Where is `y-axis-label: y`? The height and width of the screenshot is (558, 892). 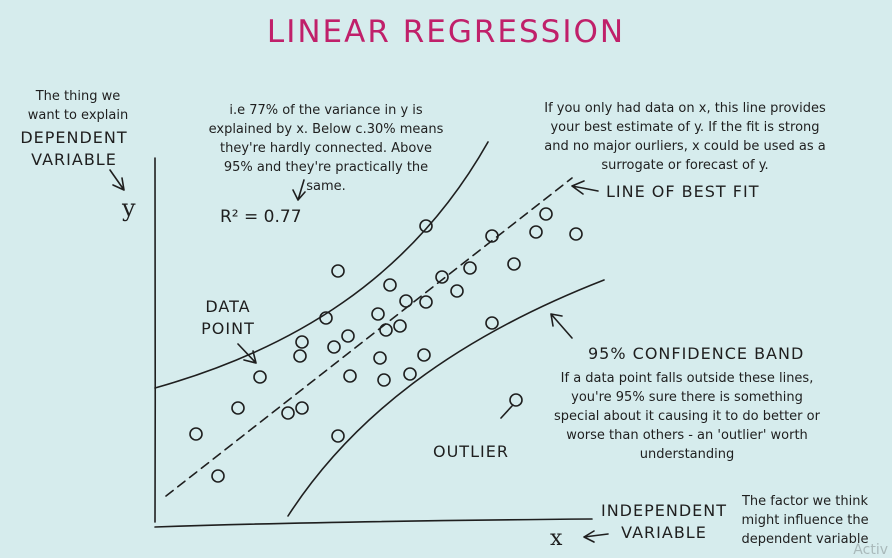
y-axis-label: y is located at coordinates (128, 208).